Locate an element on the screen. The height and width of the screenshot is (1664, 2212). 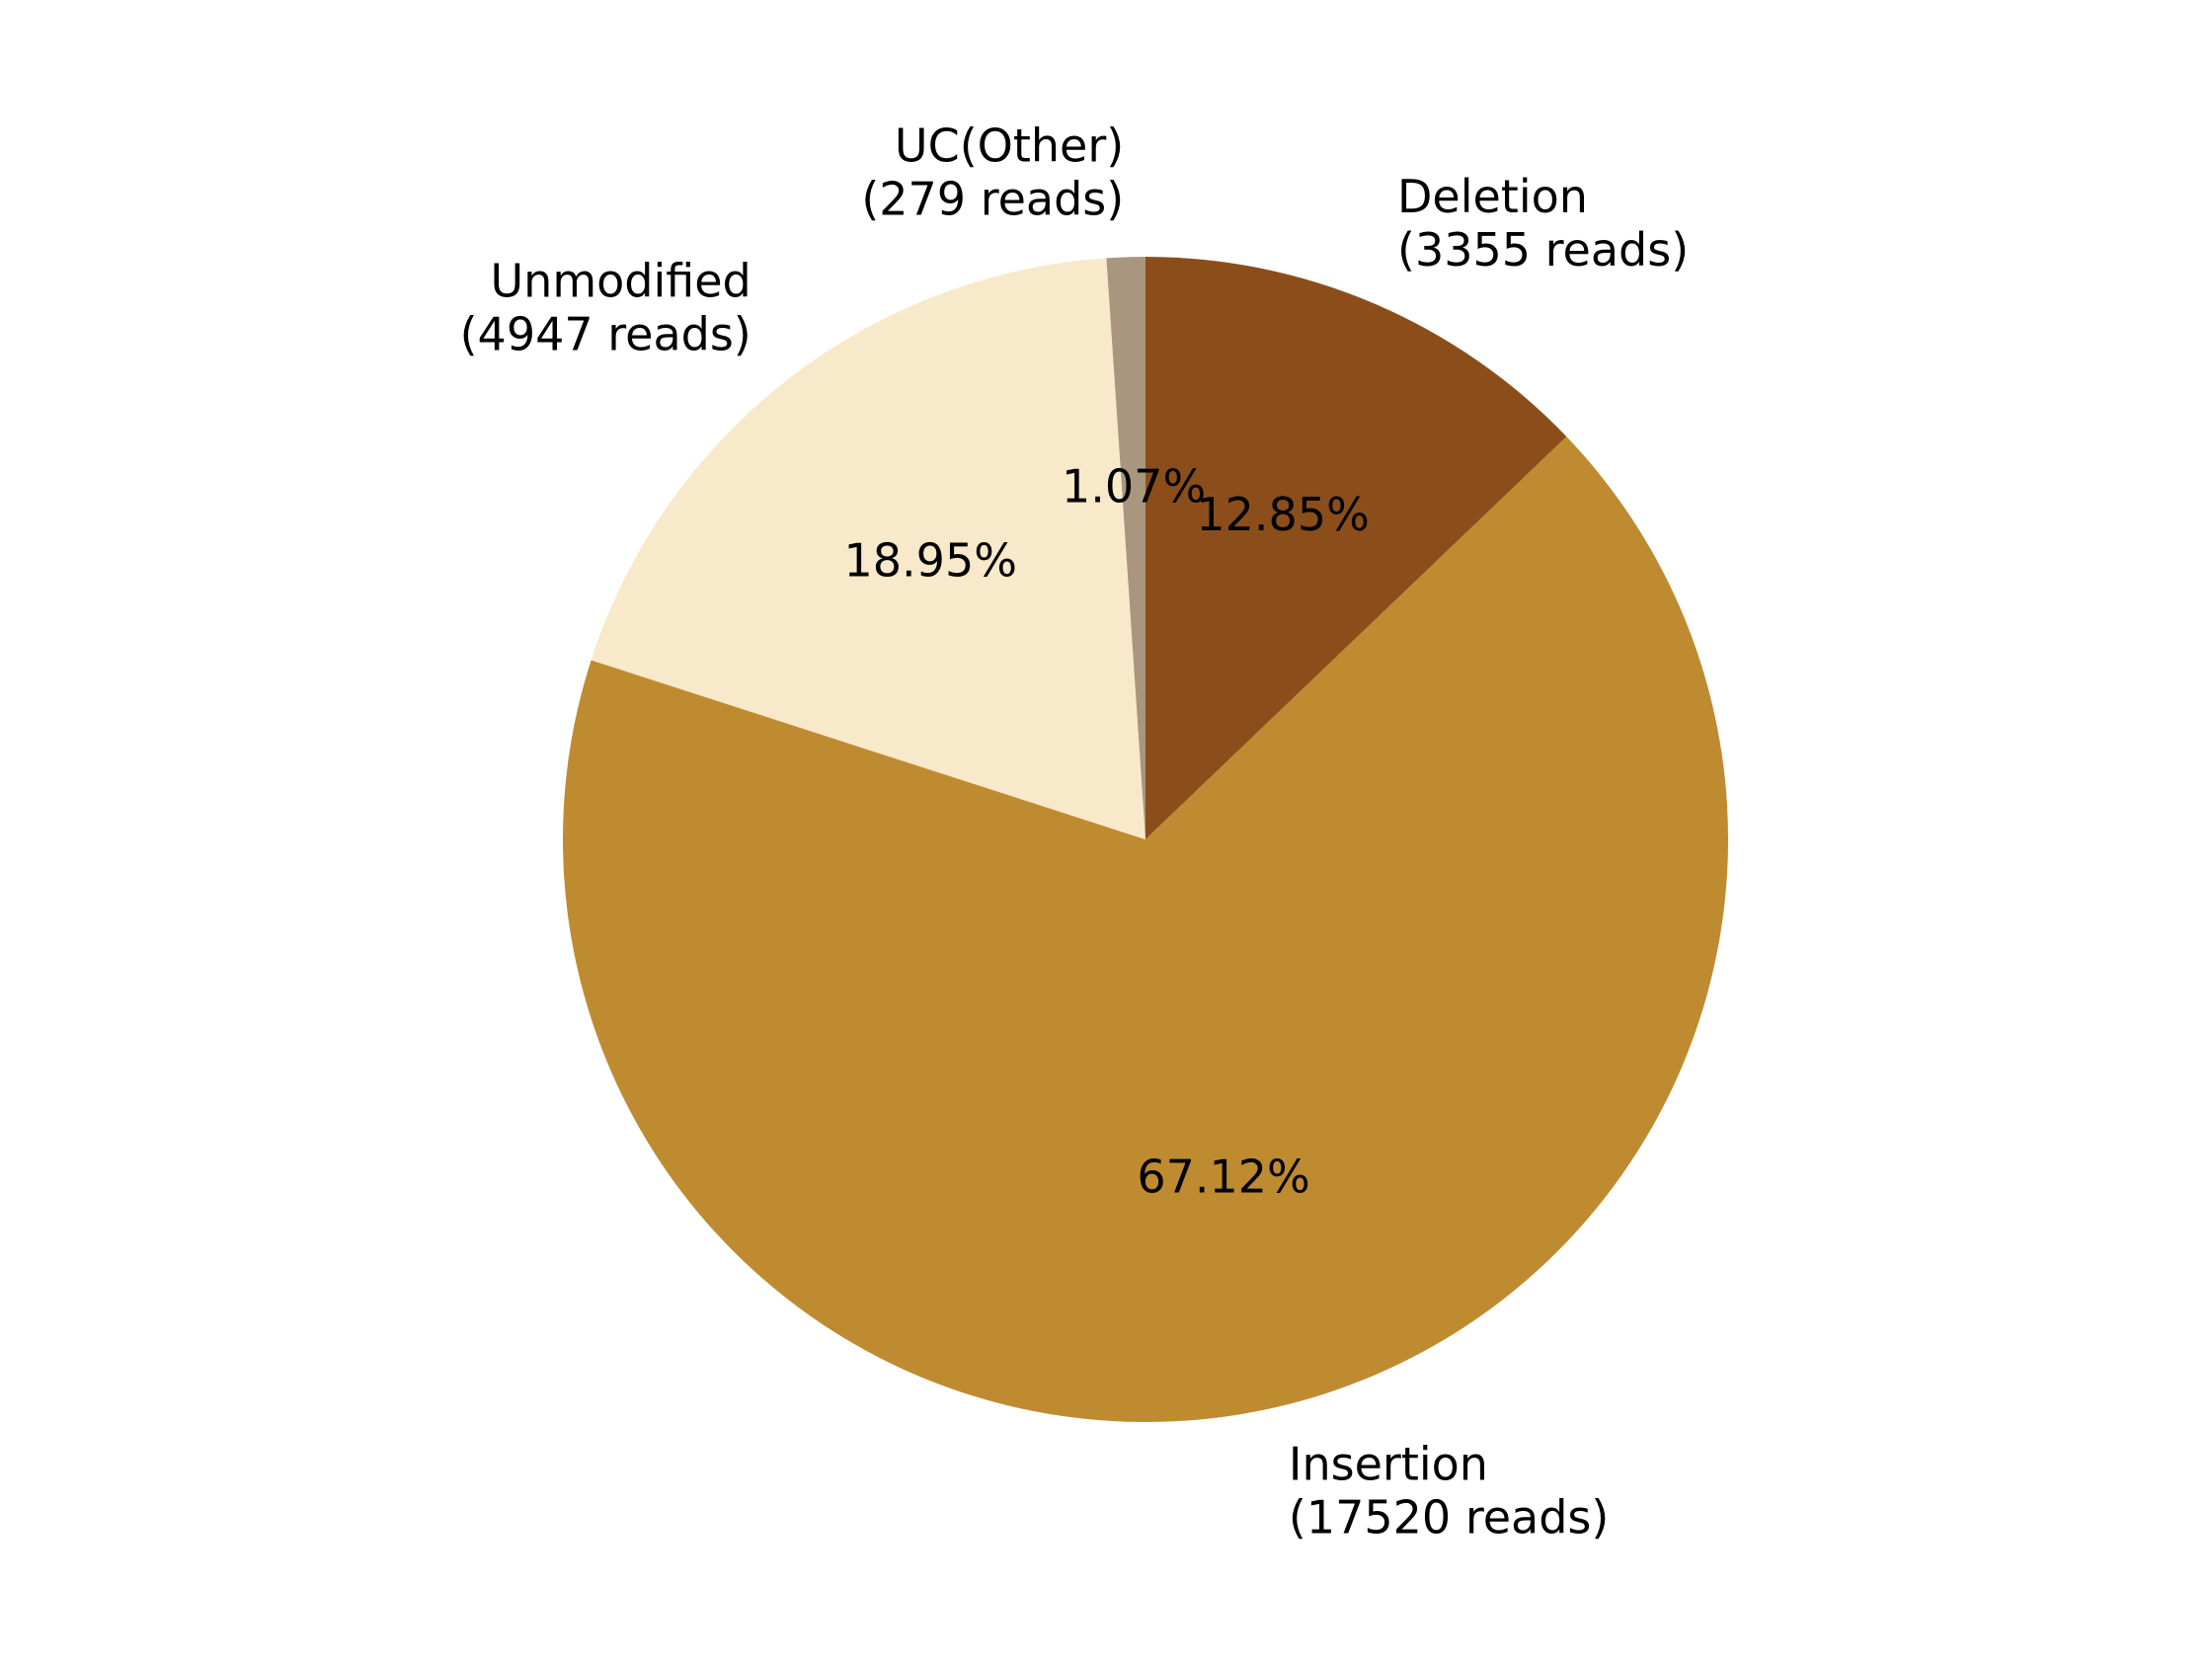
pie-slice-uc-other is located at coordinates (1126, 548).